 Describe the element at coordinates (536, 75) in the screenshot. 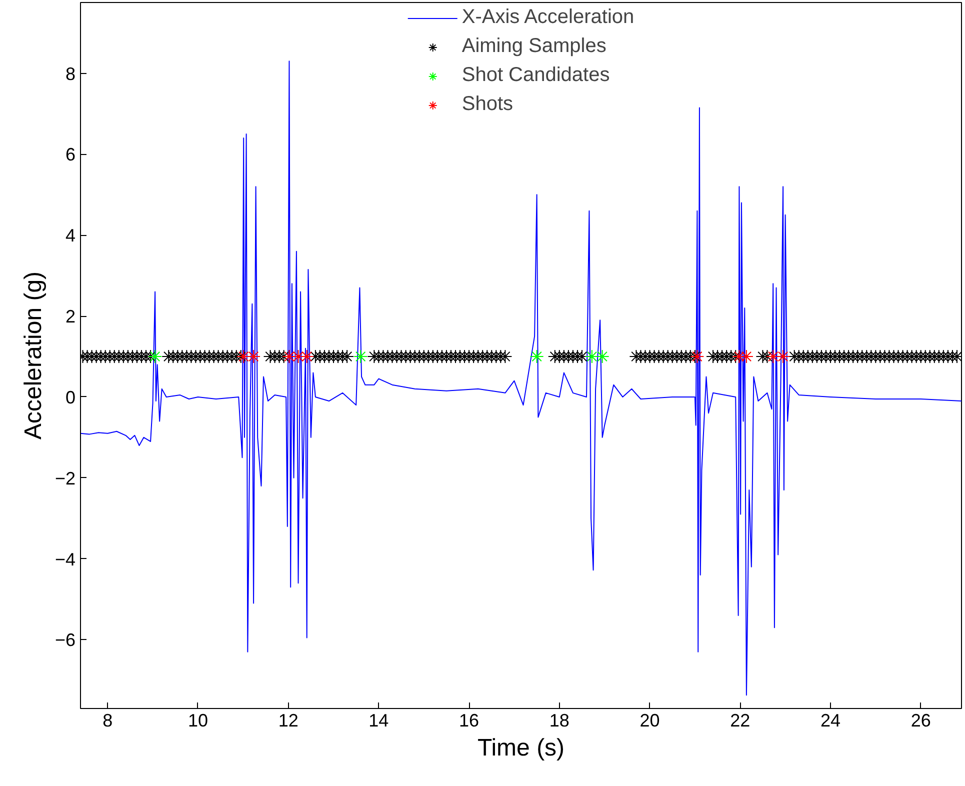

I see `legend-label: Shot Candidates` at that location.